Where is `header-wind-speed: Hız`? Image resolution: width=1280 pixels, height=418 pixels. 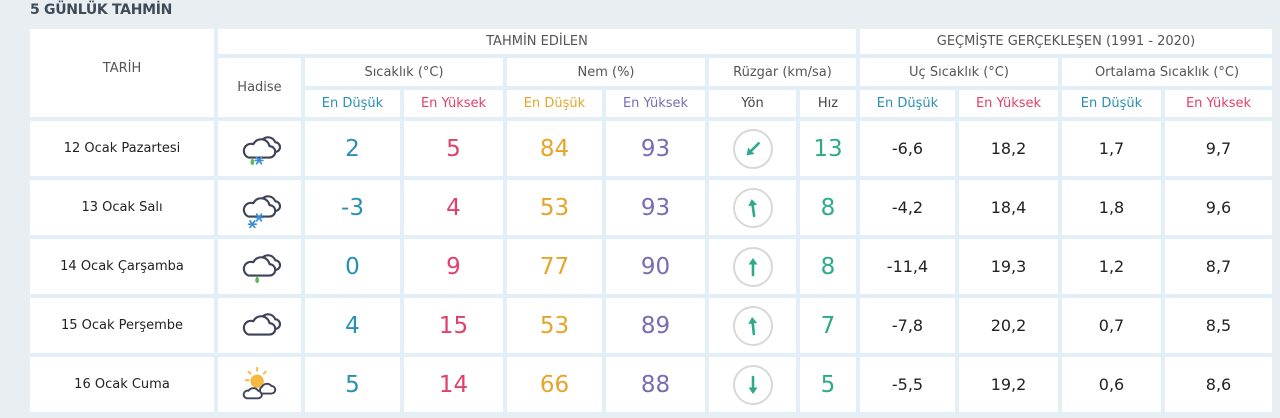 header-wind-speed: Hız is located at coordinates (828, 103).